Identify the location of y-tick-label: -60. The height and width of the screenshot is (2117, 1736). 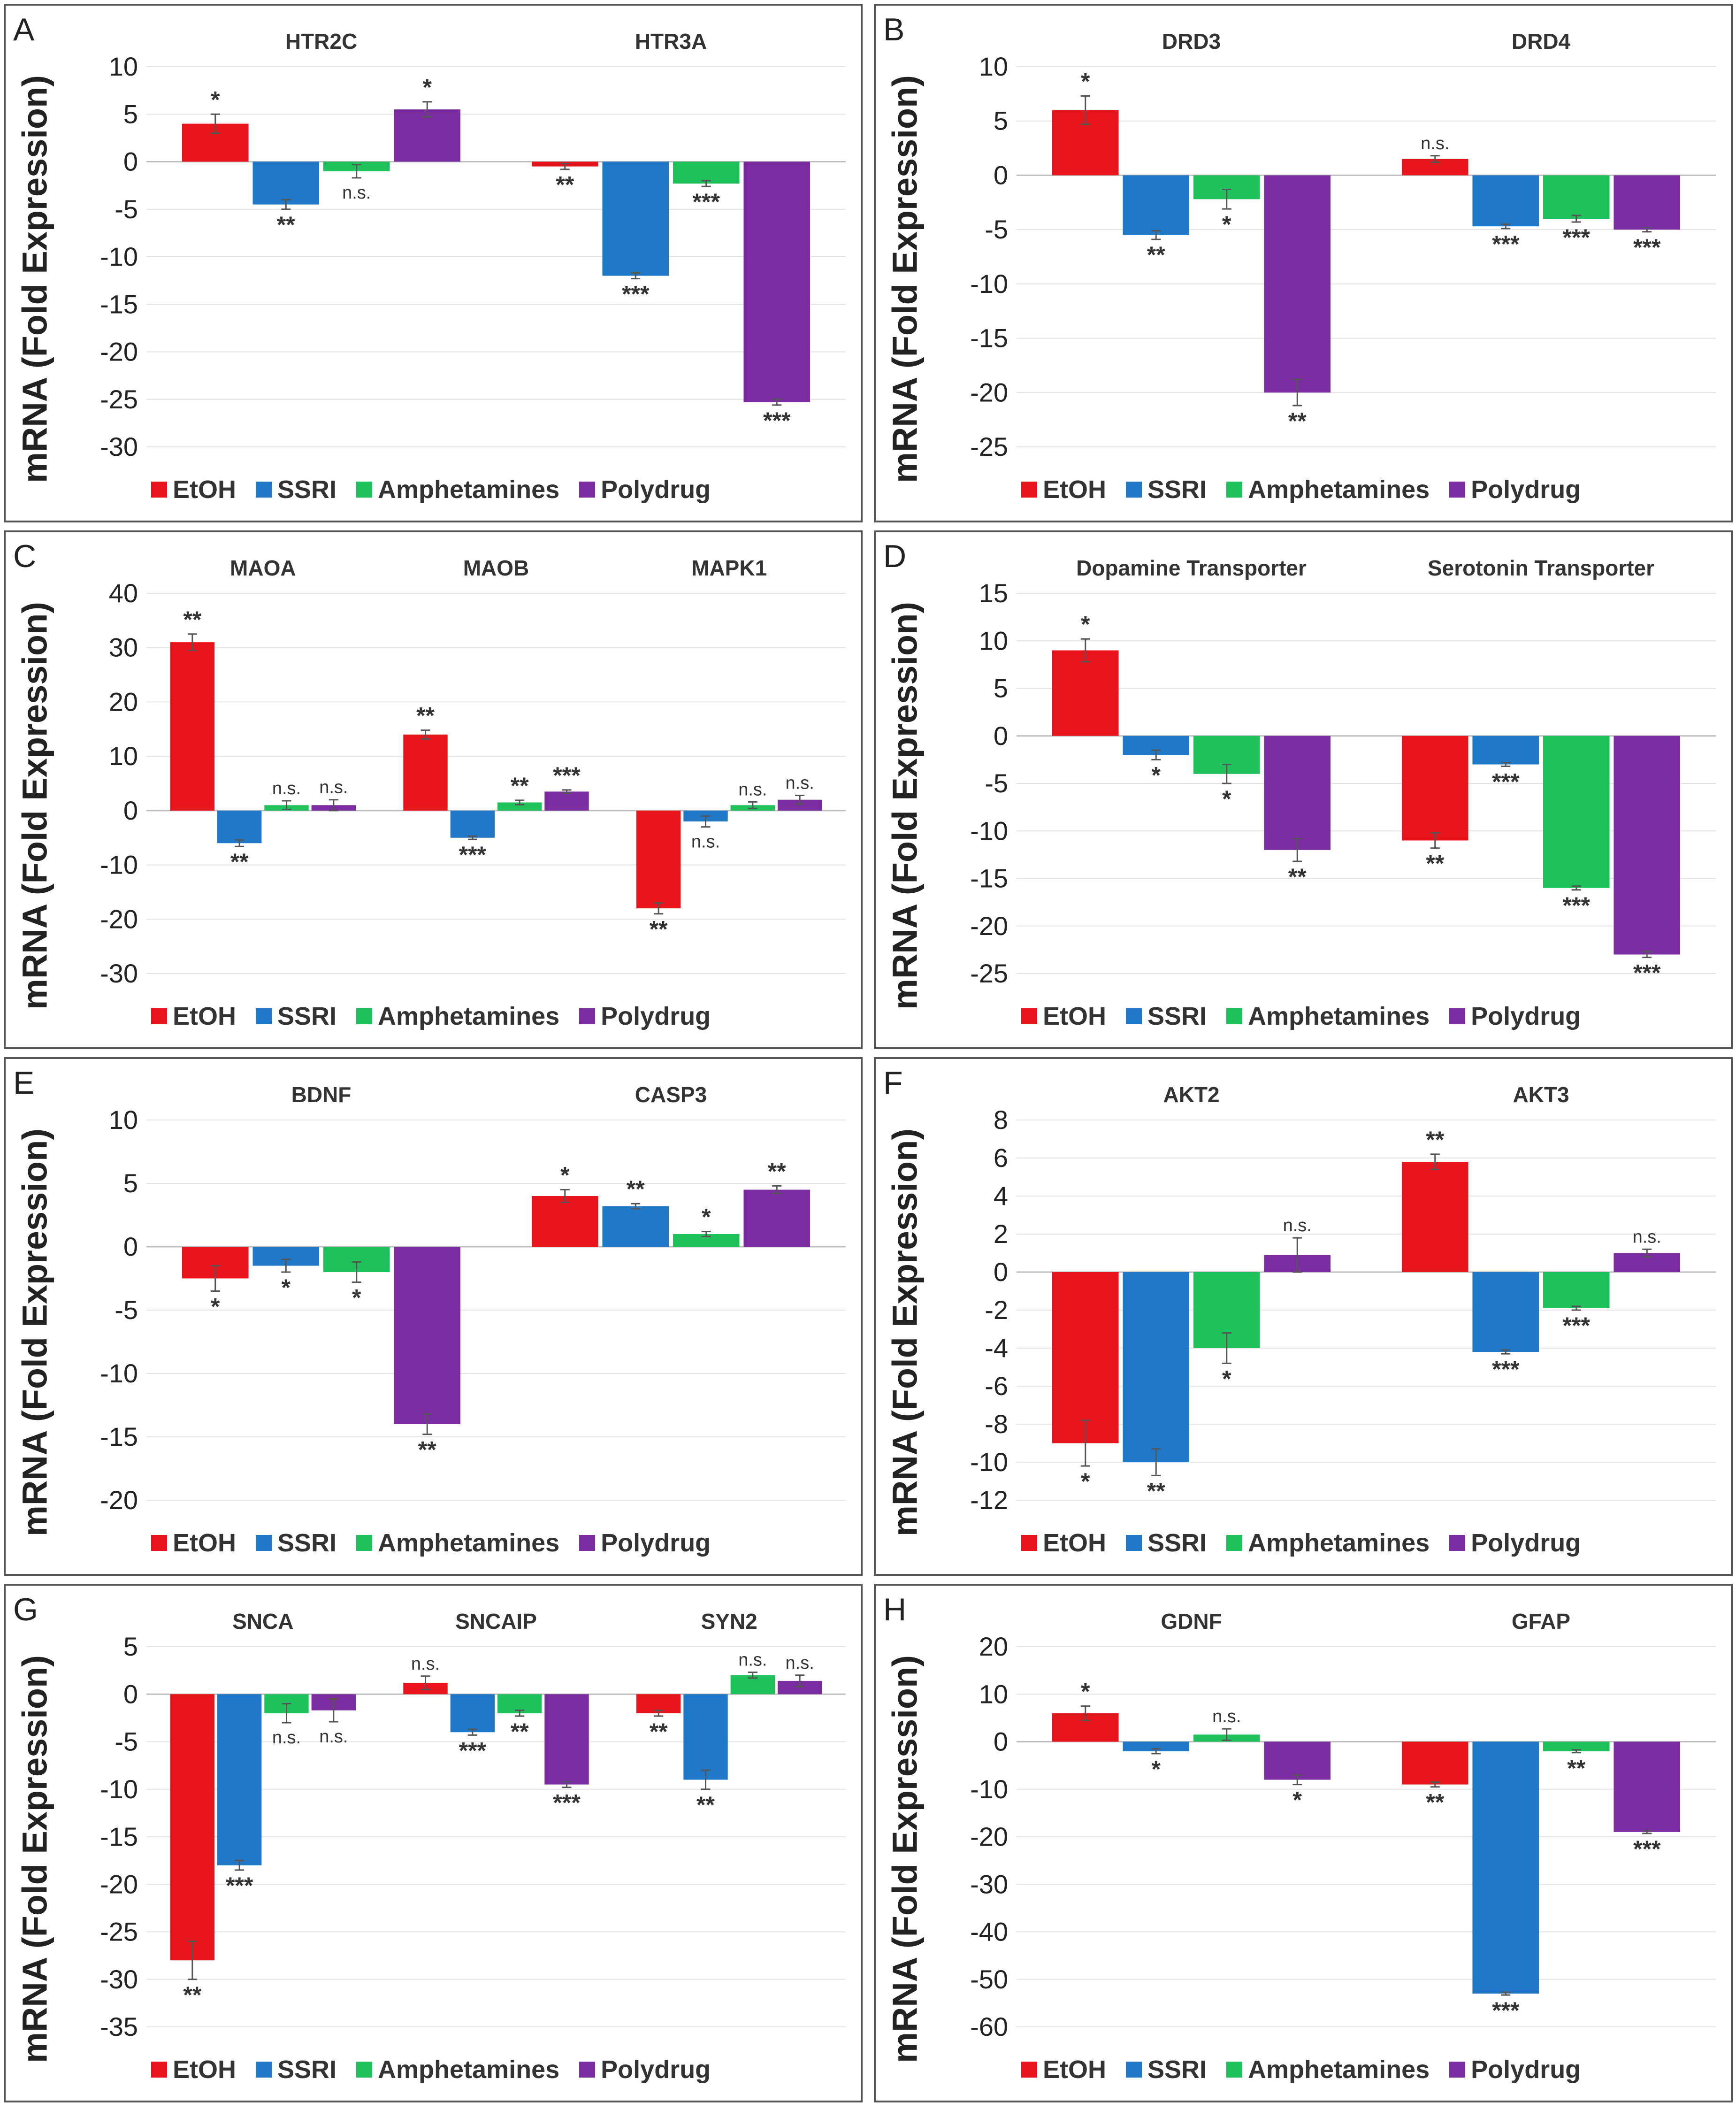
(989, 2026).